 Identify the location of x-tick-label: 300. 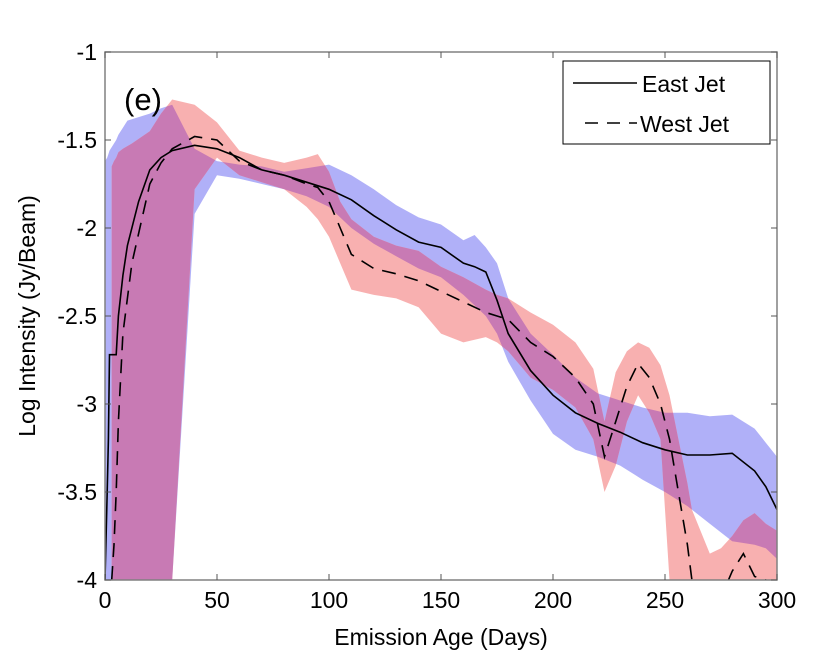
(777, 600).